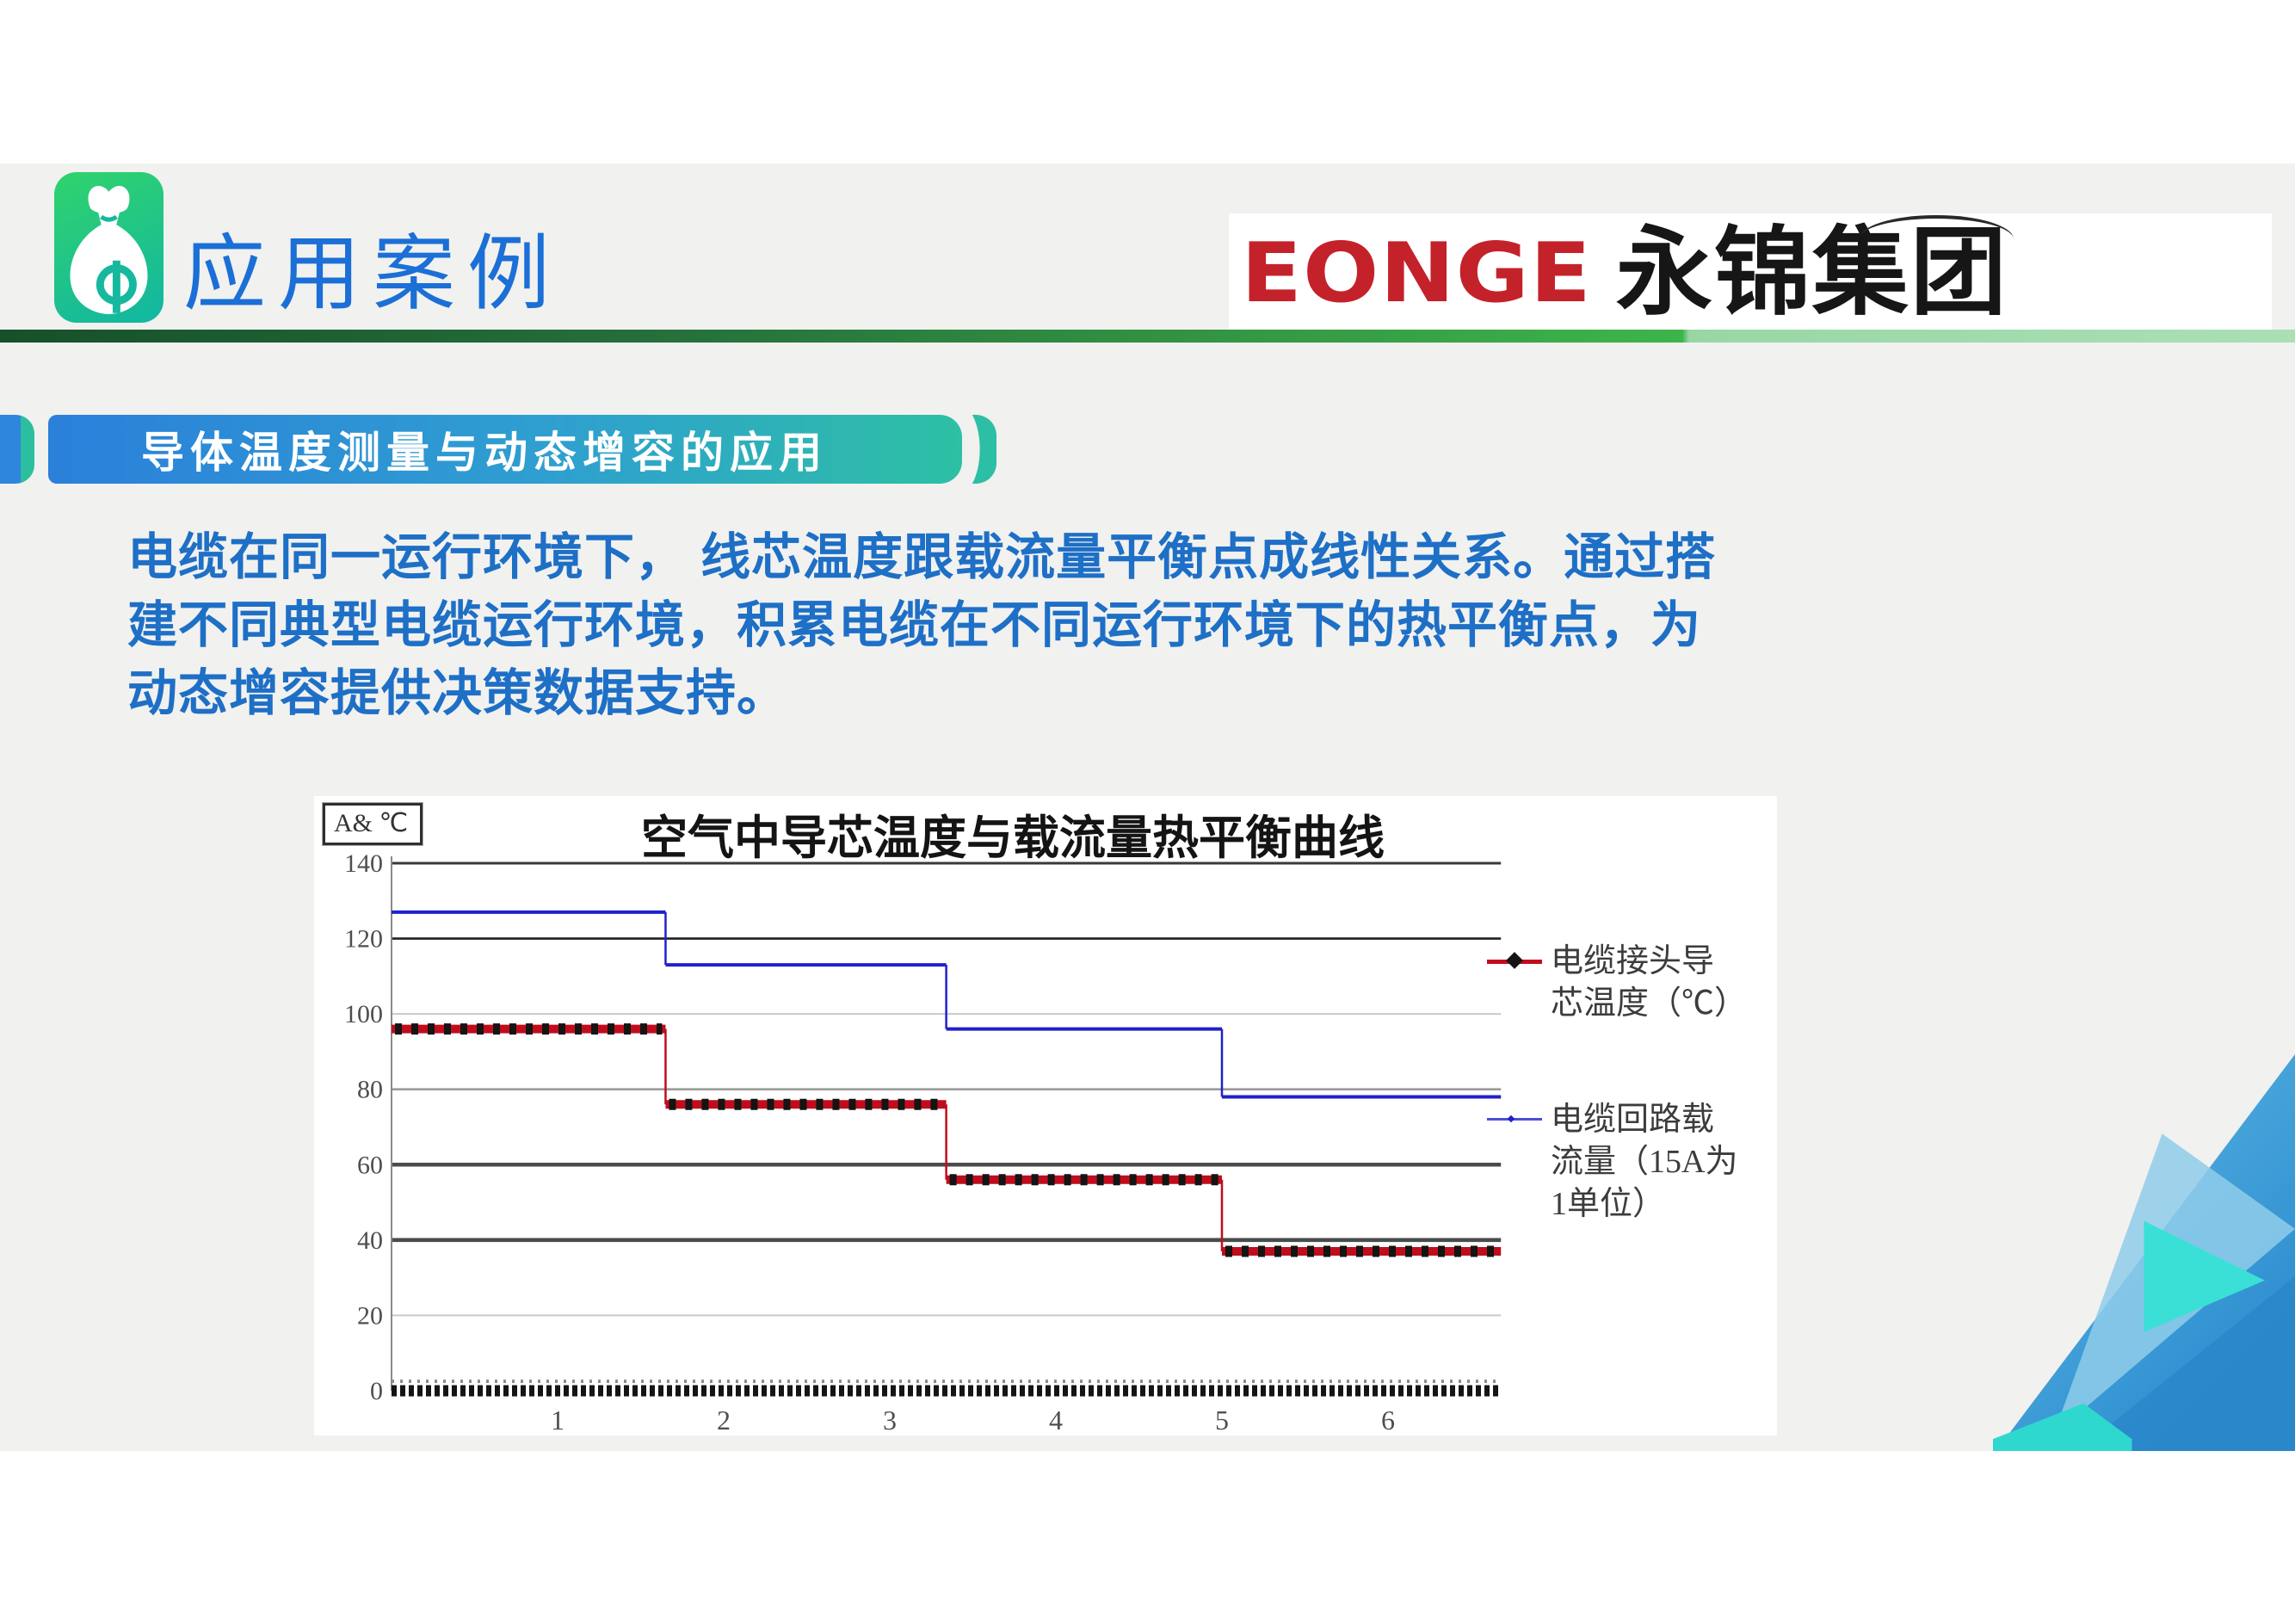 This screenshot has height=1624, width=2295. What do you see at coordinates (1514, 1119) in the screenshot?
I see `legend-line-marker-icon` at bounding box center [1514, 1119].